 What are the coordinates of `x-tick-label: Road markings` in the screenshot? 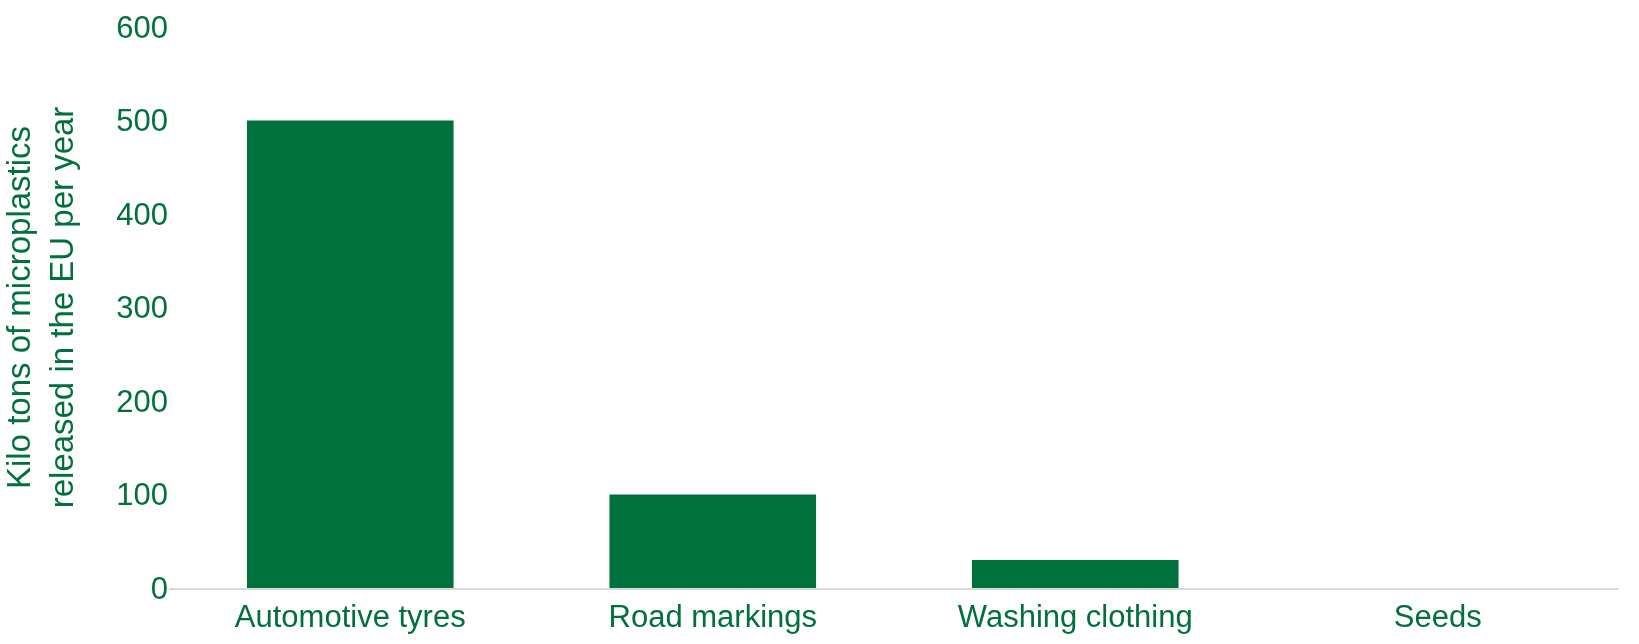 It's located at (712, 617).